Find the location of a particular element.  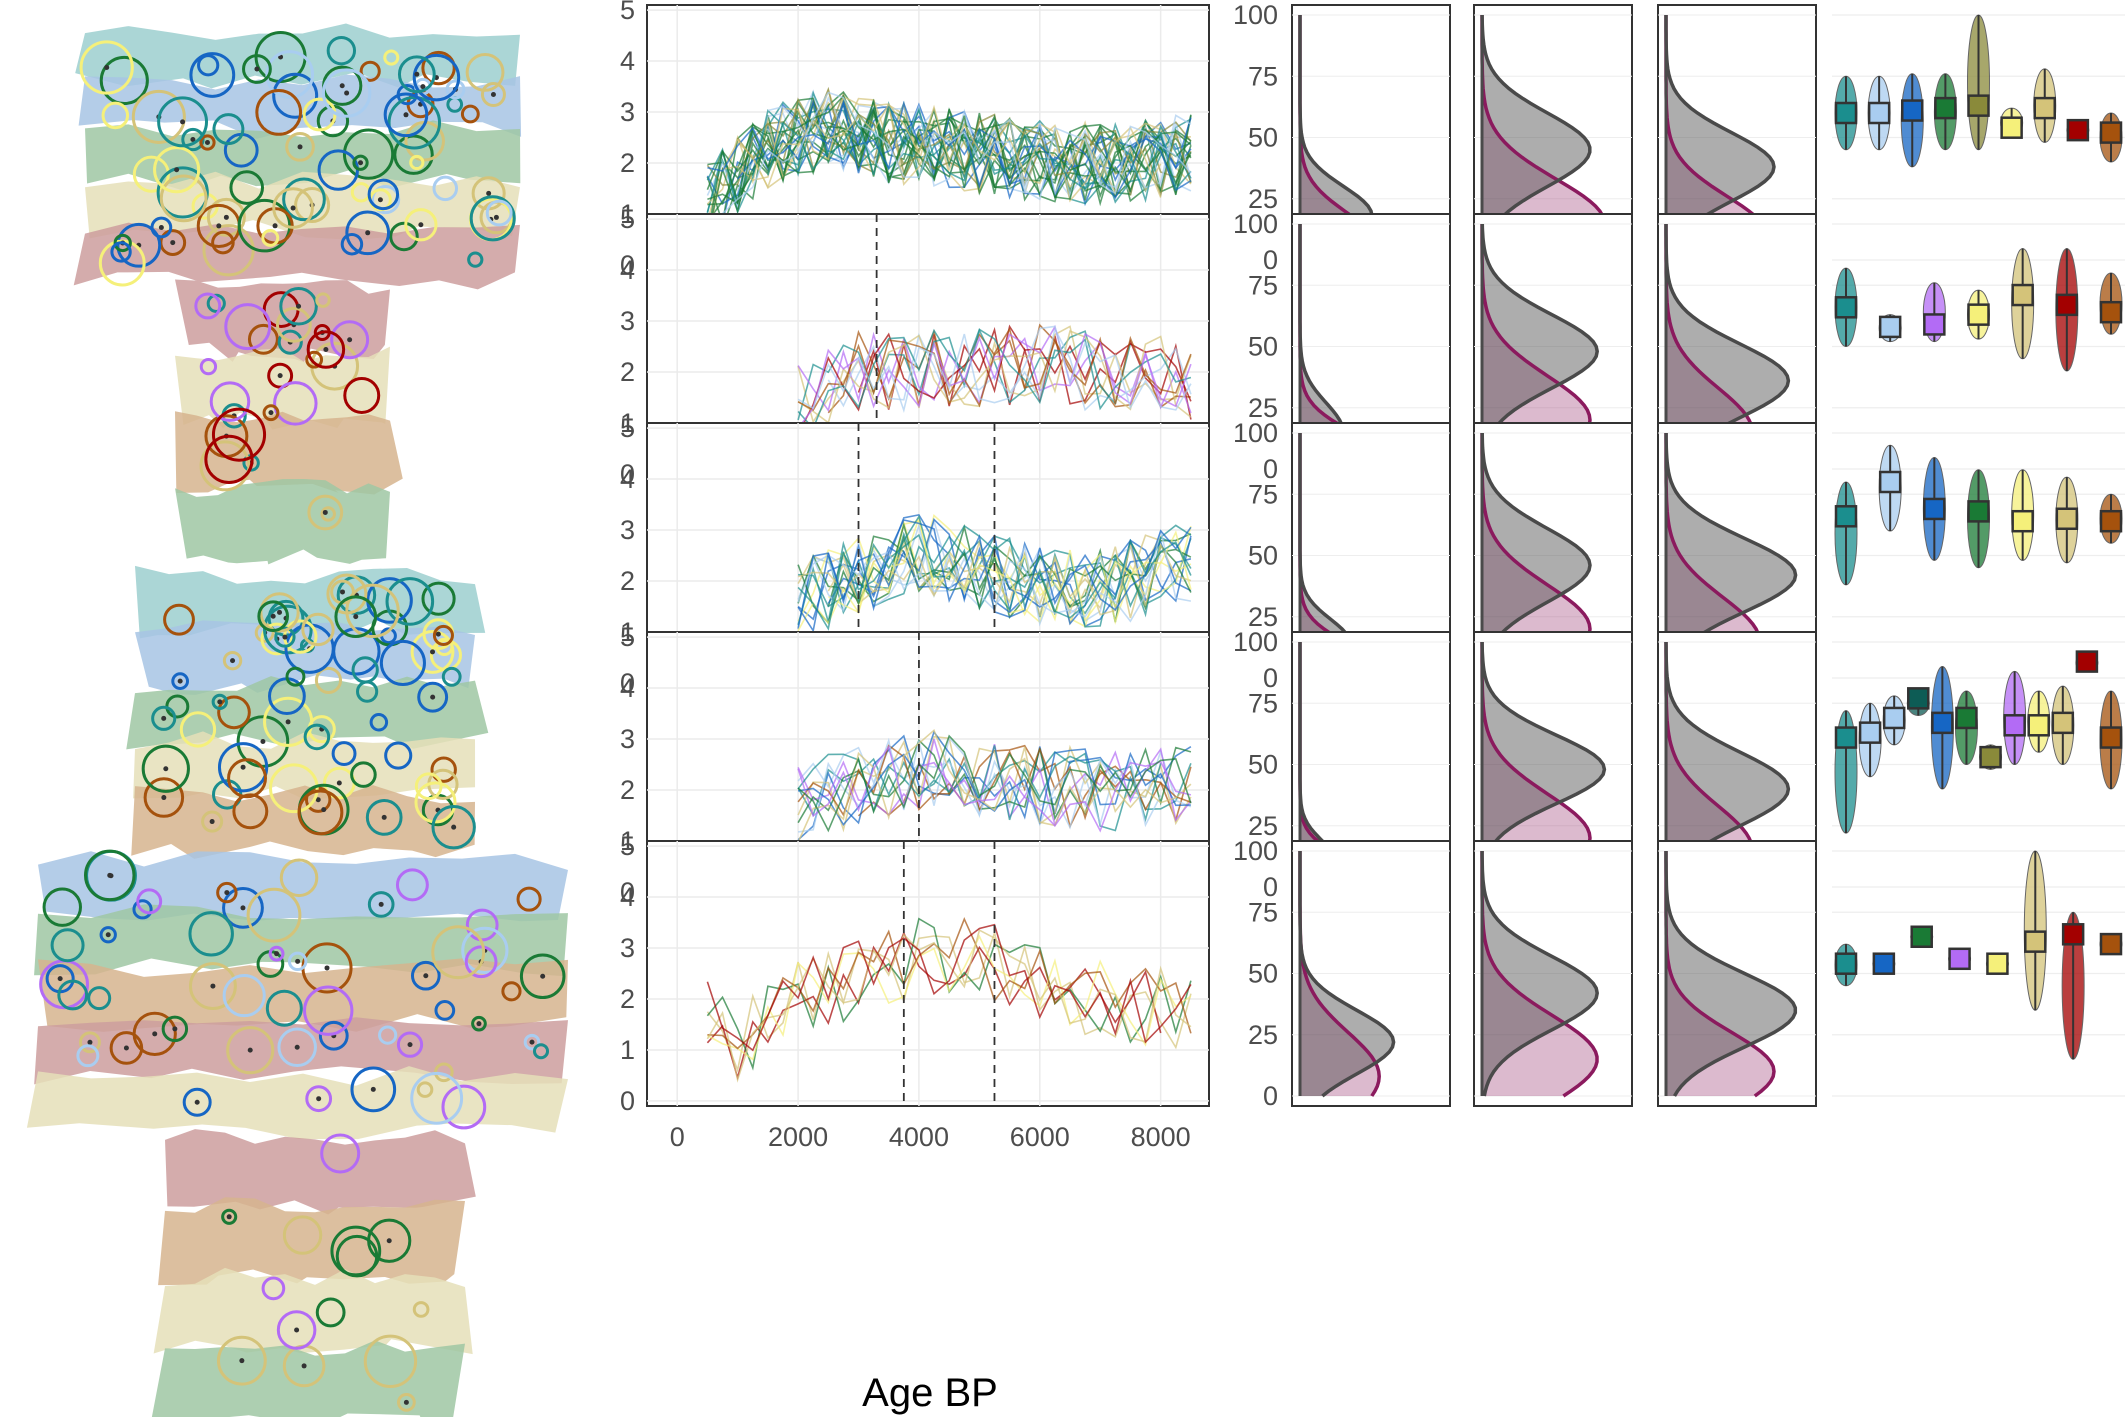

series-line is located at coordinates (949, 154).